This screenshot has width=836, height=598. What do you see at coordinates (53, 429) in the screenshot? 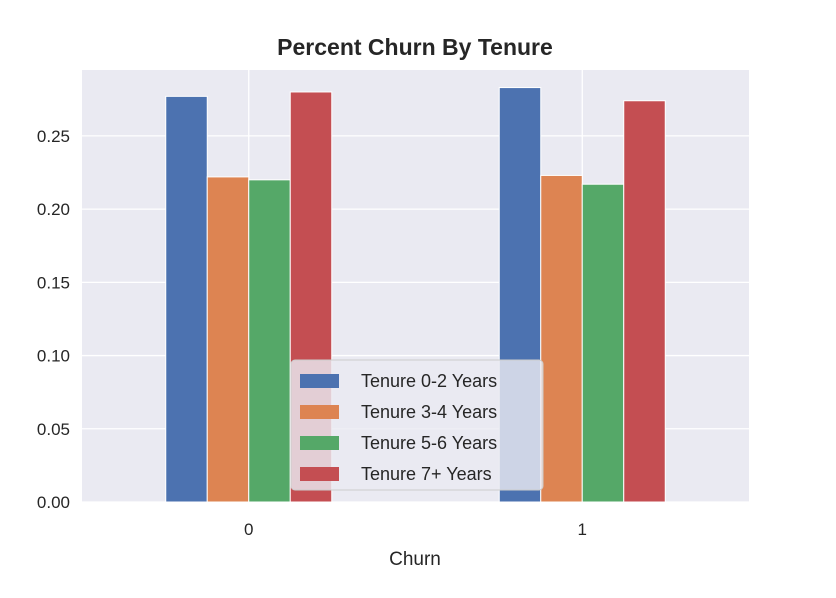
I see `y-tick-label: 0.05` at bounding box center [53, 429].